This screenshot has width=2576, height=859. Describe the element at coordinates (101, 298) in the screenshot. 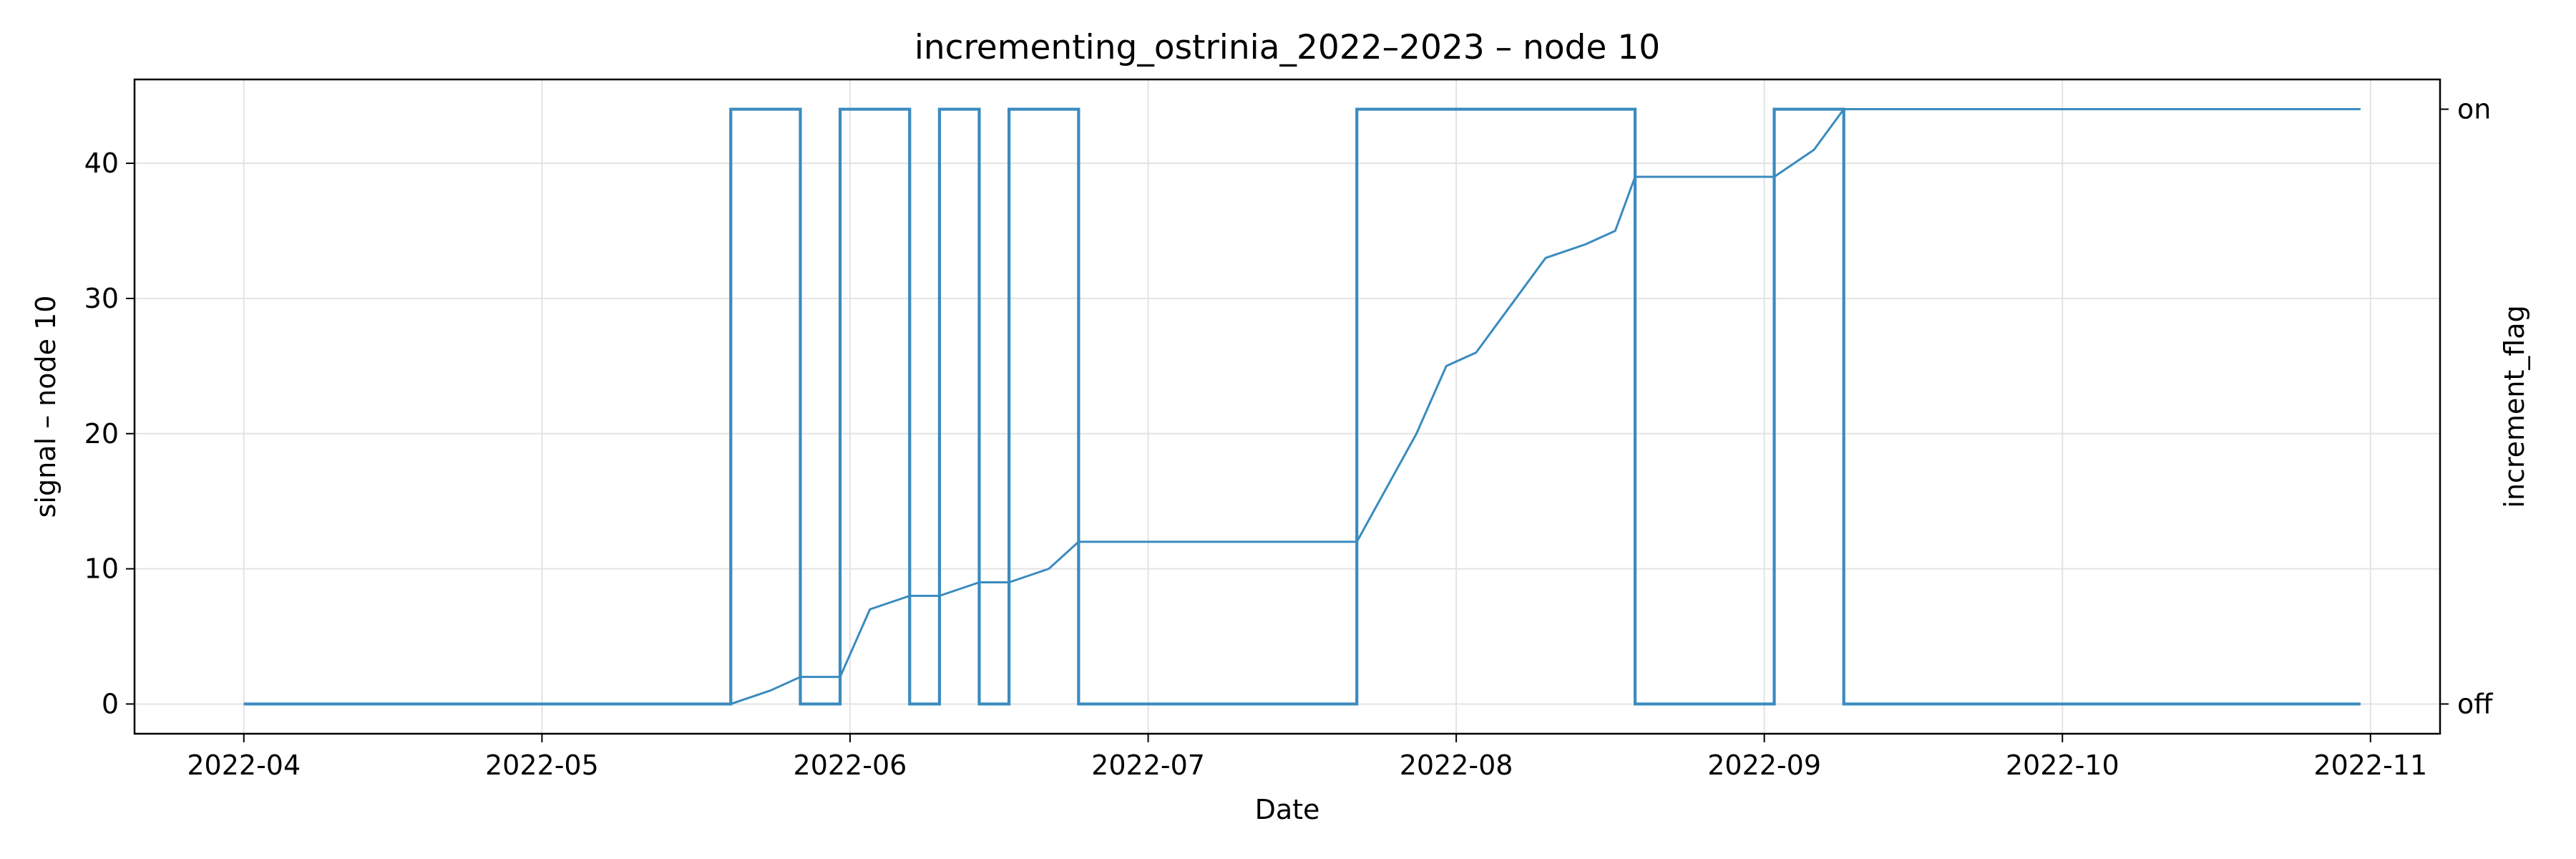

I see `y-tick-label: 30` at that location.